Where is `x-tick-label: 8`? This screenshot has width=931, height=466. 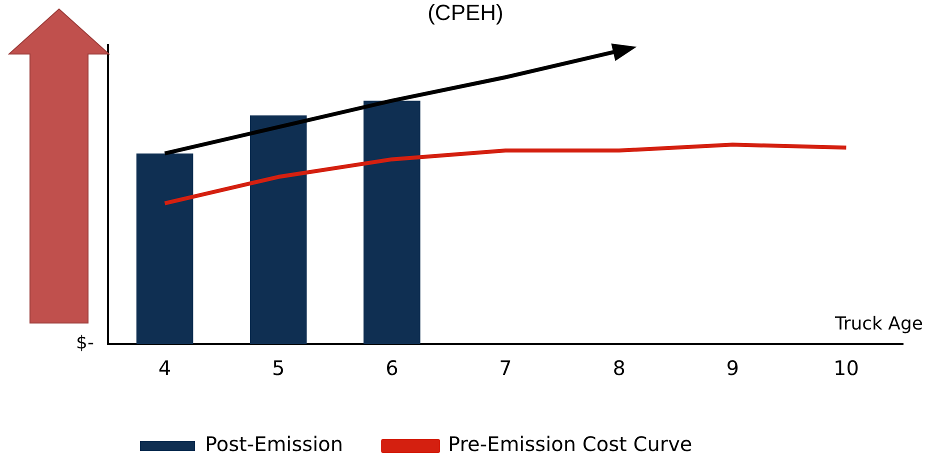 x-tick-label: 8 is located at coordinates (619, 368).